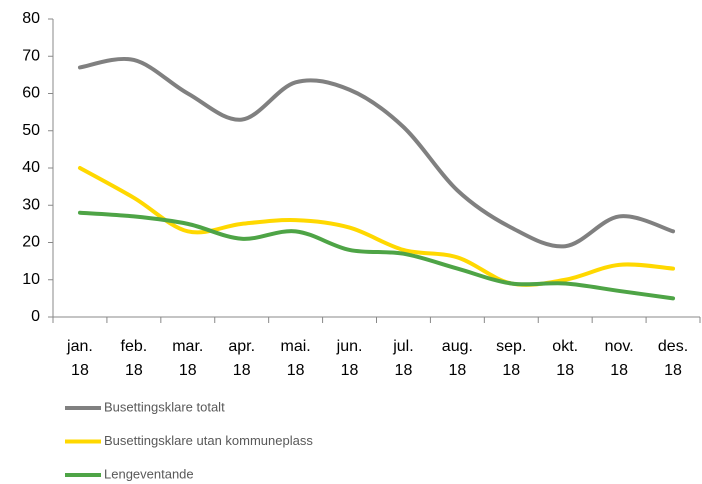 Image resolution: width=702 pixels, height=484 pixels. What do you see at coordinates (79, 358) in the screenshot?
I see `x-tick-label: jan. 18` at bounding box center [79, 358].